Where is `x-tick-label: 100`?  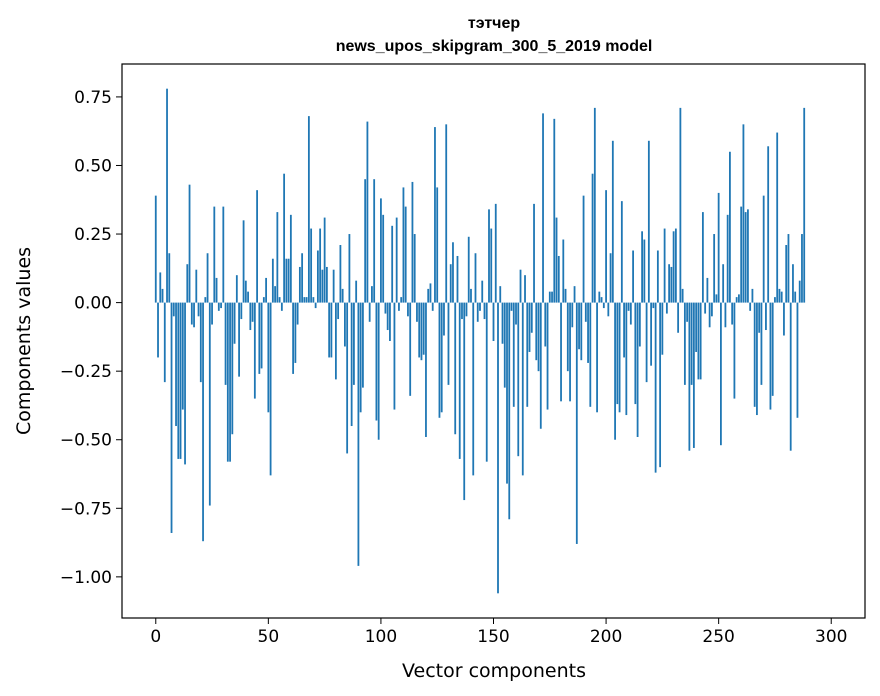 x-tick-label: 100 is located at coordinates (381, 637).